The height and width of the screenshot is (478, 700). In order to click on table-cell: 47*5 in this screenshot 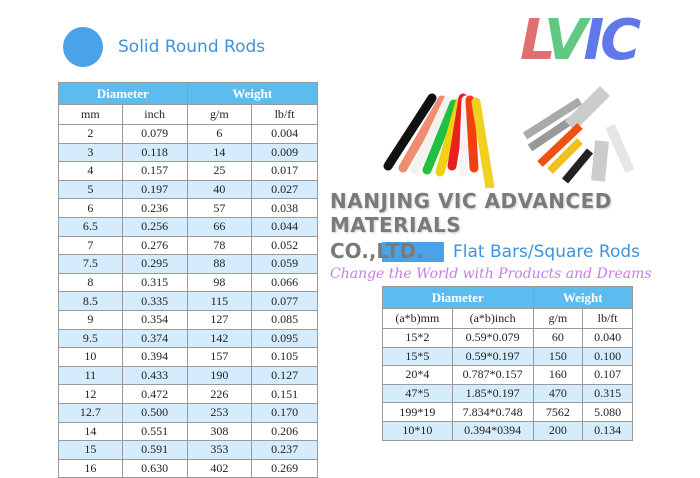, I will do `click(417, 393)`.